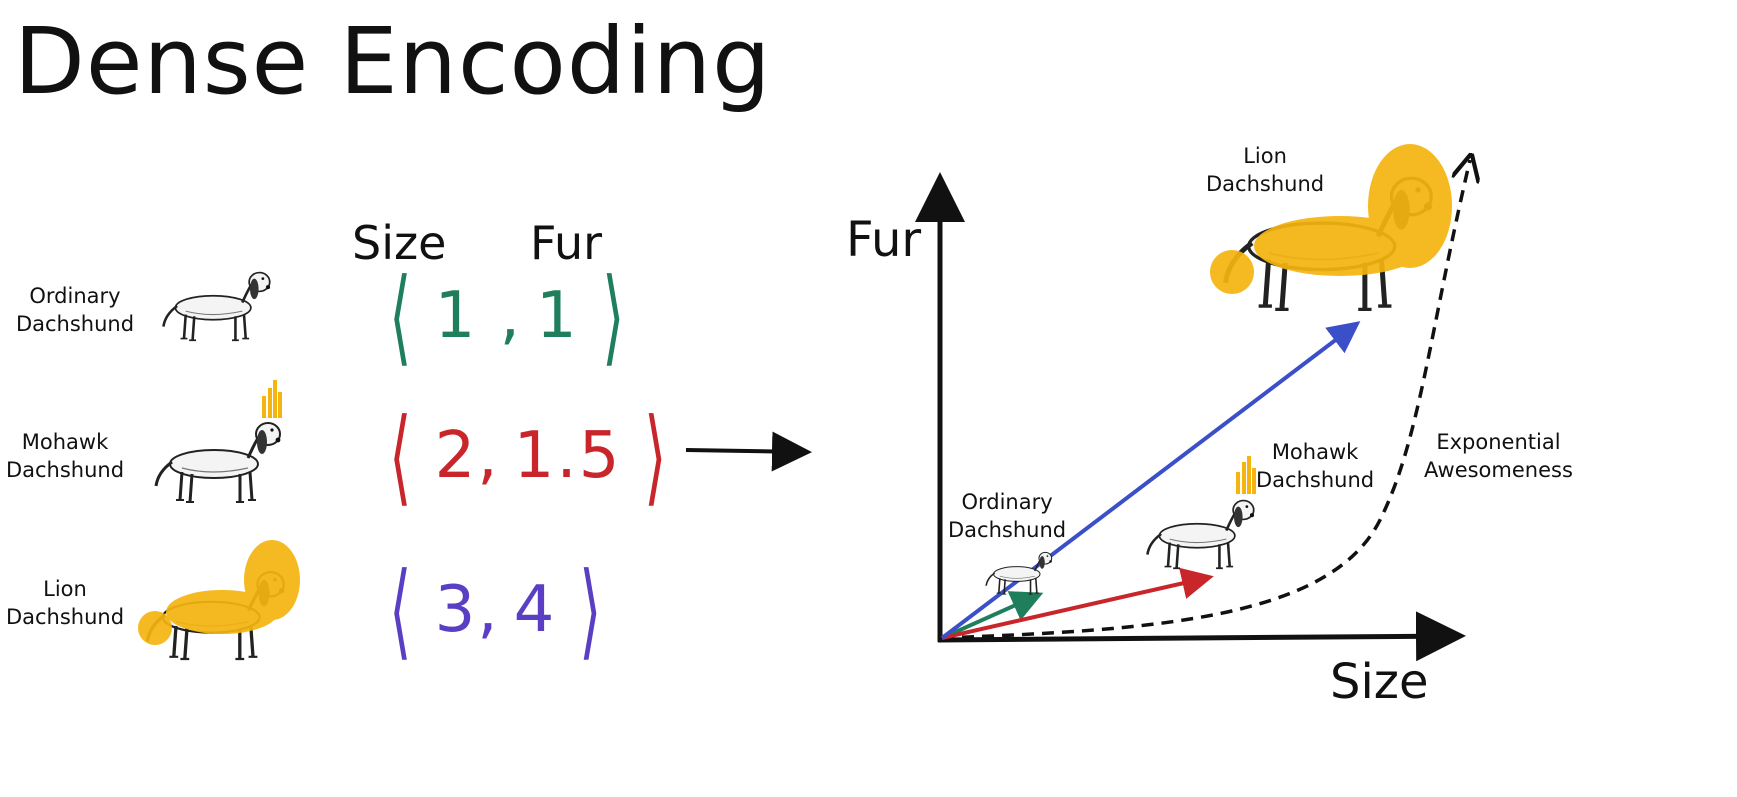 Image resolution: width=1737 pixels, height=797 pixels. I want to click on plot-mohawk-dachshund-image, so click(1201, 513).